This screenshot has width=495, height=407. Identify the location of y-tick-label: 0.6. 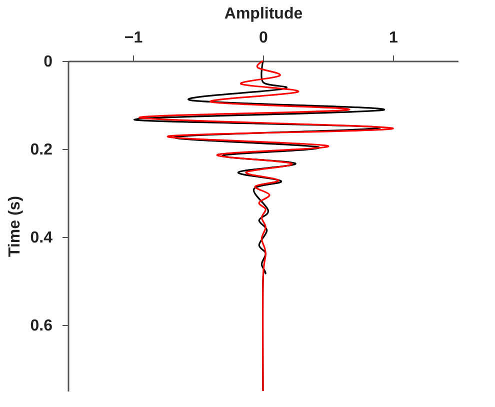
(41, 326).